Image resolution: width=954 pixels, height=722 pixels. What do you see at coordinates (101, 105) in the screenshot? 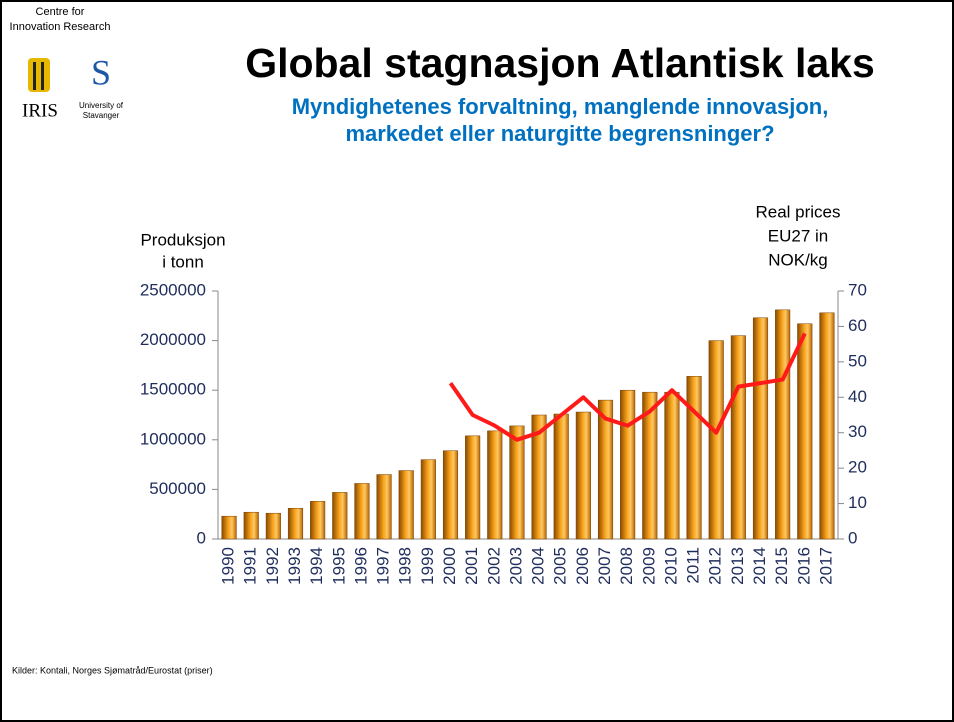
I see `logo-text: University of` at bounding box center [101, 105].